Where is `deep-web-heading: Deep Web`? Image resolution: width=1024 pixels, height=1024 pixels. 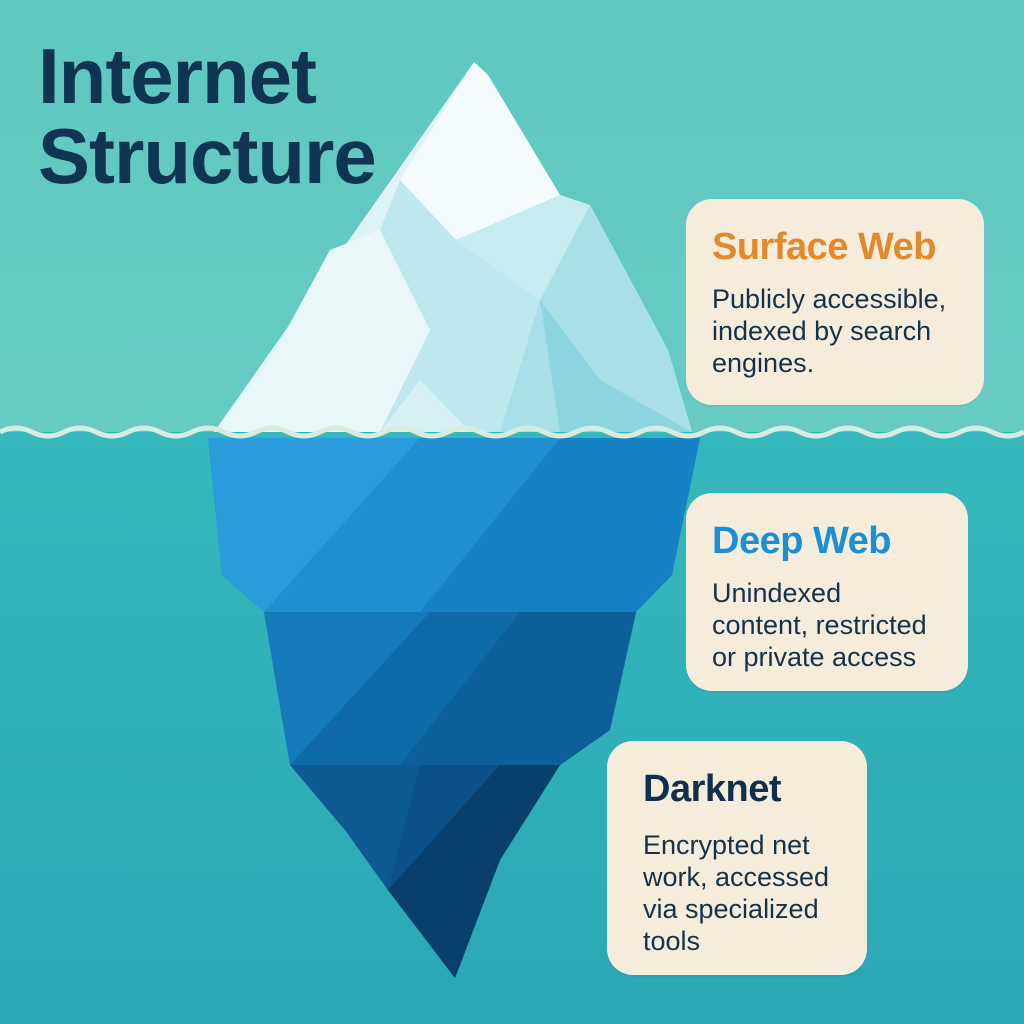 deep-web-heading: Deep Web is located at coordinates (802, 541).